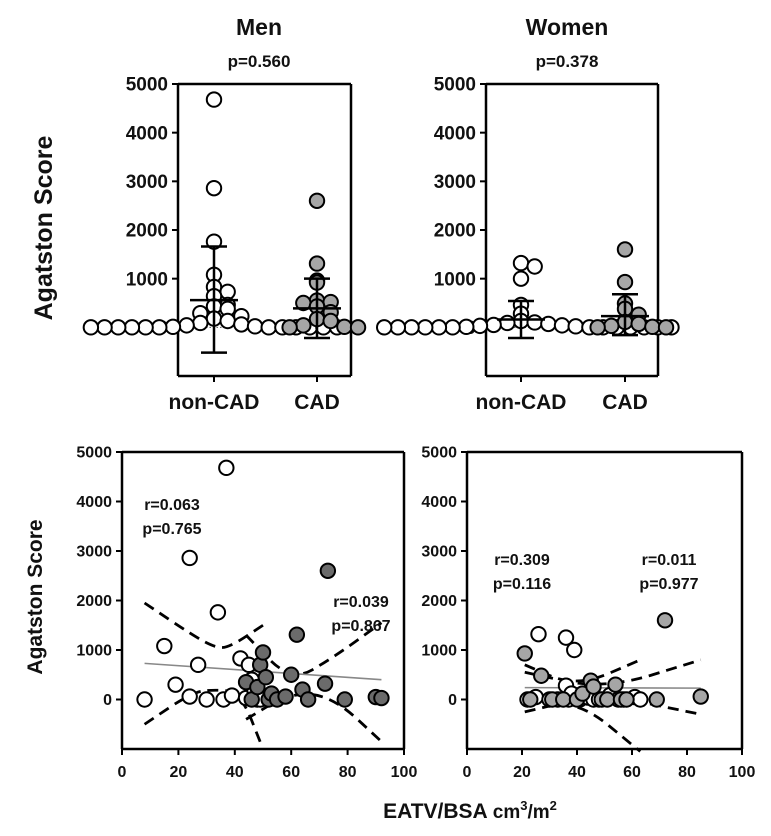 This screenshot has width=771, height=836. What do you see at coordinates (538, 812) in the screenshot?
I see `x-label-unit-mid: /m` at bounding box center [538, 812].